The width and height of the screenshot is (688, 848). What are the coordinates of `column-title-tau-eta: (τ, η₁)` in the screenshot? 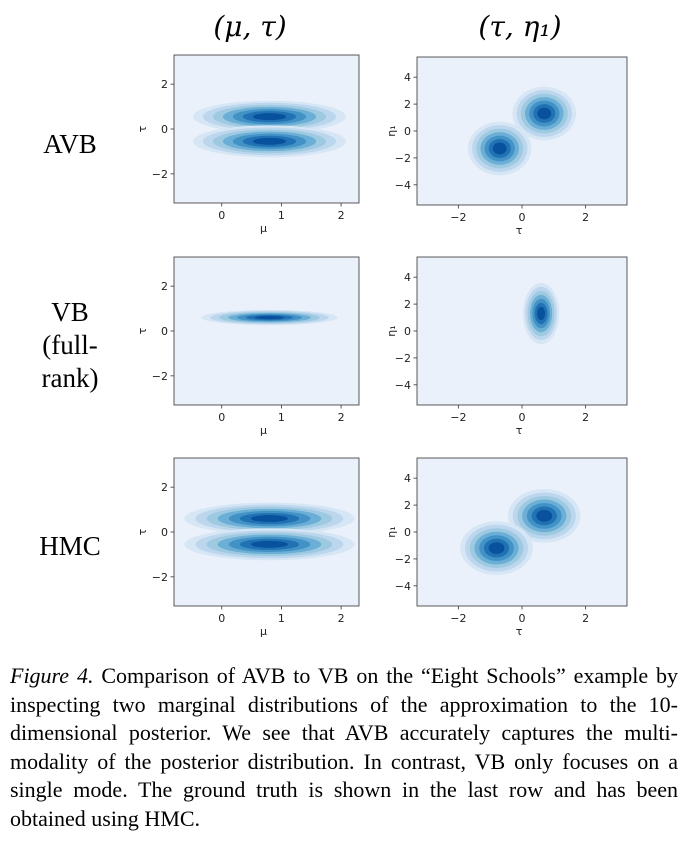 It's located at (520, 26).